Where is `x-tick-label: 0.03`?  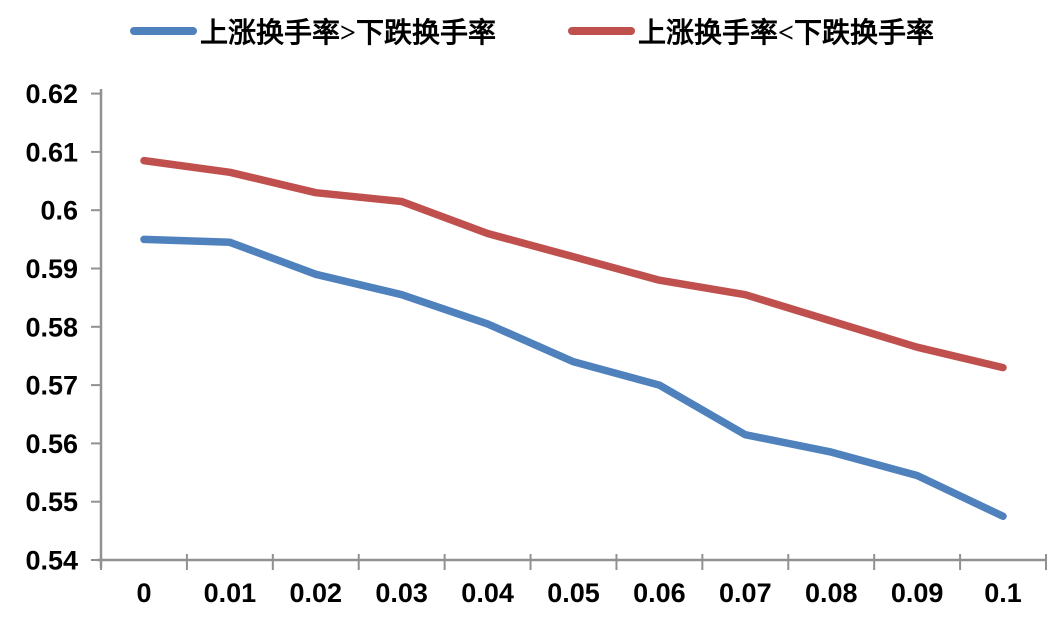
x-tick-label: 0.03 is located at coordinates (401, 593).